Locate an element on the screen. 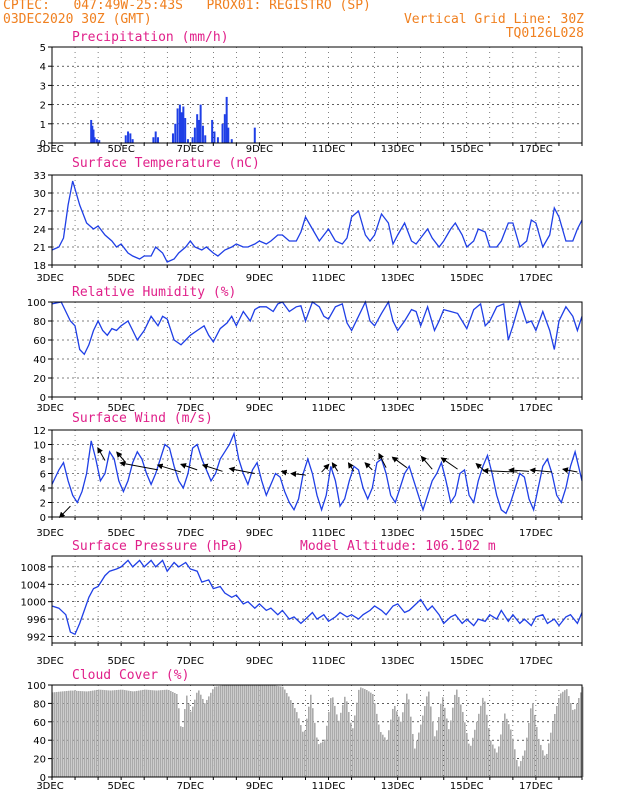 This screenshot has height=800, width=618. panel-frame is located at coordinates (317, 220).